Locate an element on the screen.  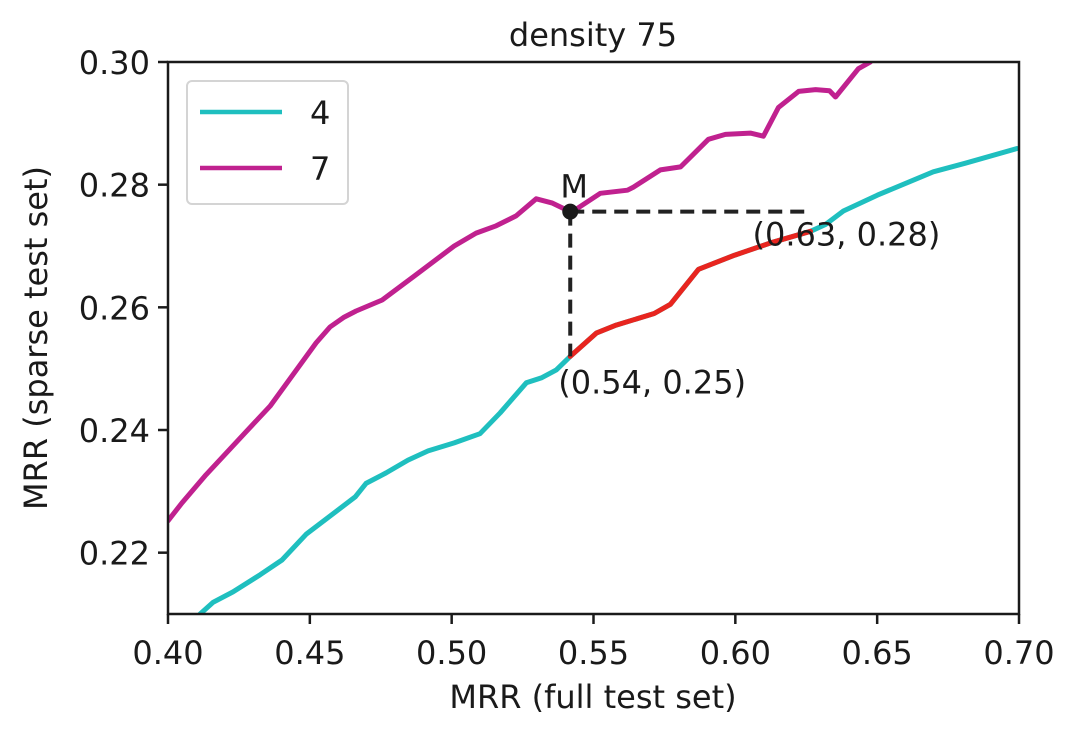
marker-point-m is located at coordinates (570, 211).